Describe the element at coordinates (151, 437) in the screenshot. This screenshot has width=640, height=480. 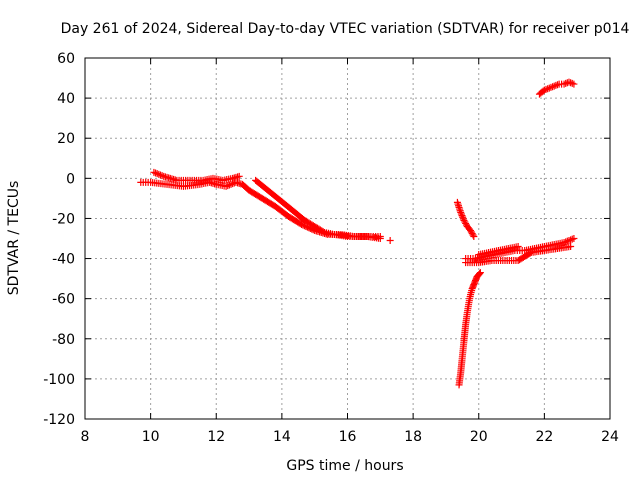
I see `x-tick-label: 10` at that location.